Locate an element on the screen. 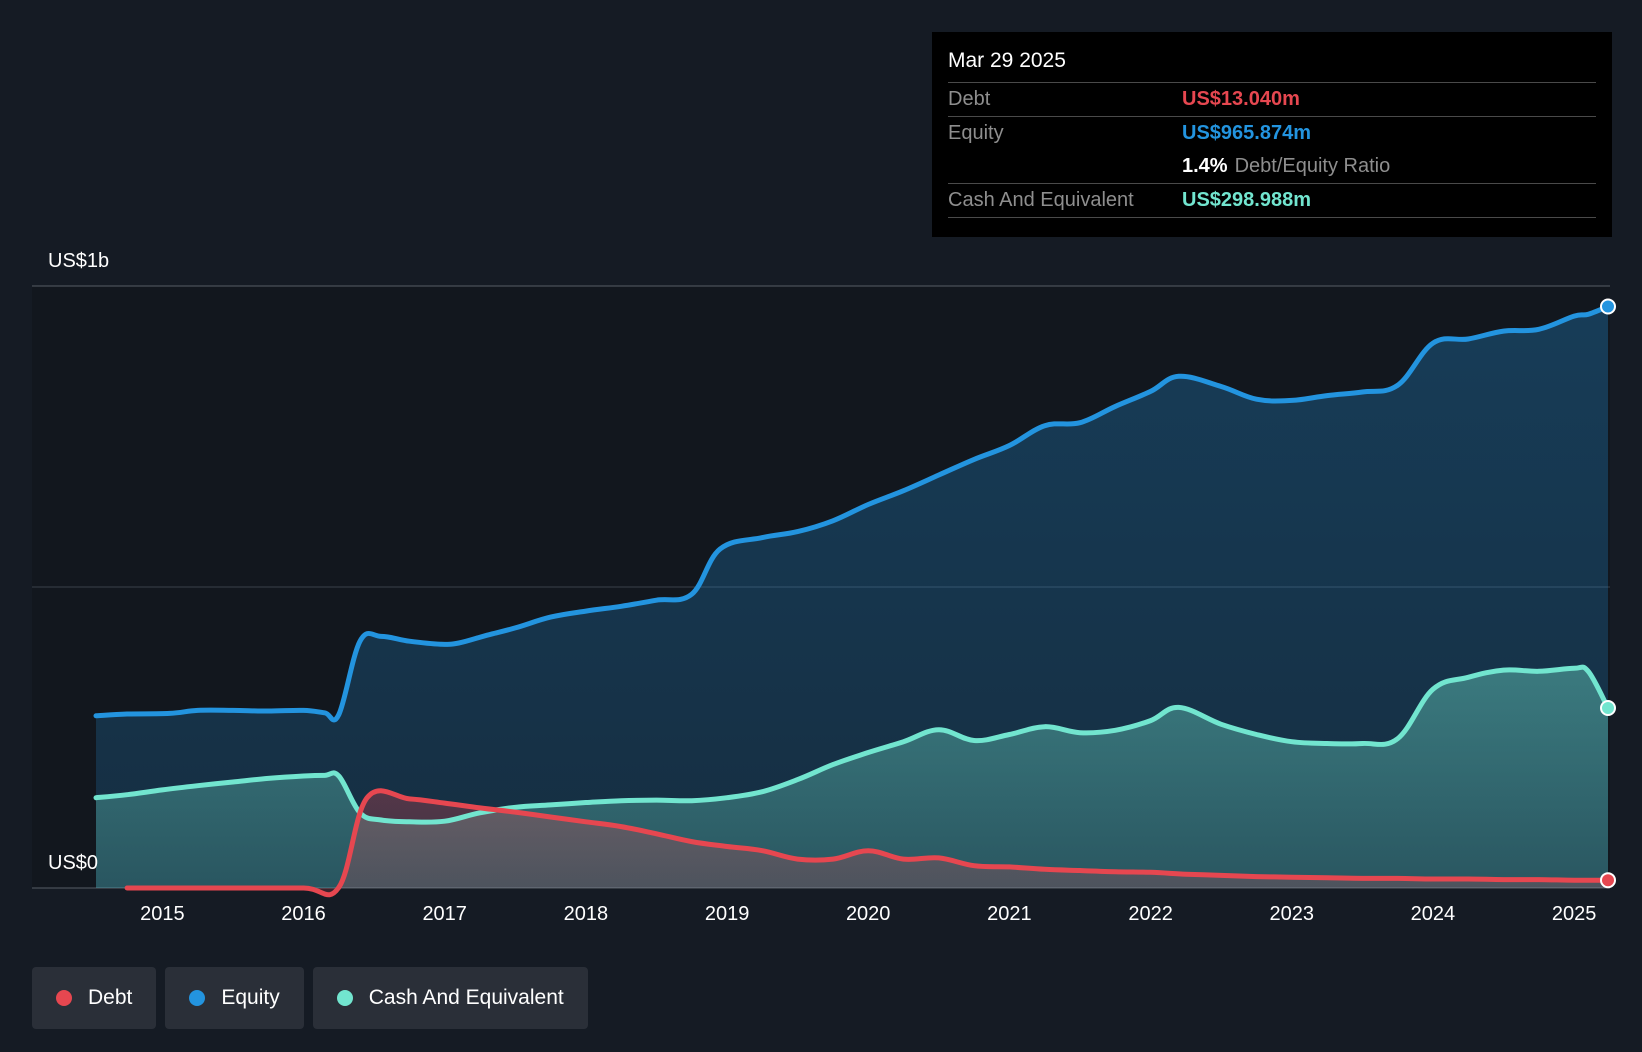  y-axis-top-label: US$1b is located at coordinates (79, 261).